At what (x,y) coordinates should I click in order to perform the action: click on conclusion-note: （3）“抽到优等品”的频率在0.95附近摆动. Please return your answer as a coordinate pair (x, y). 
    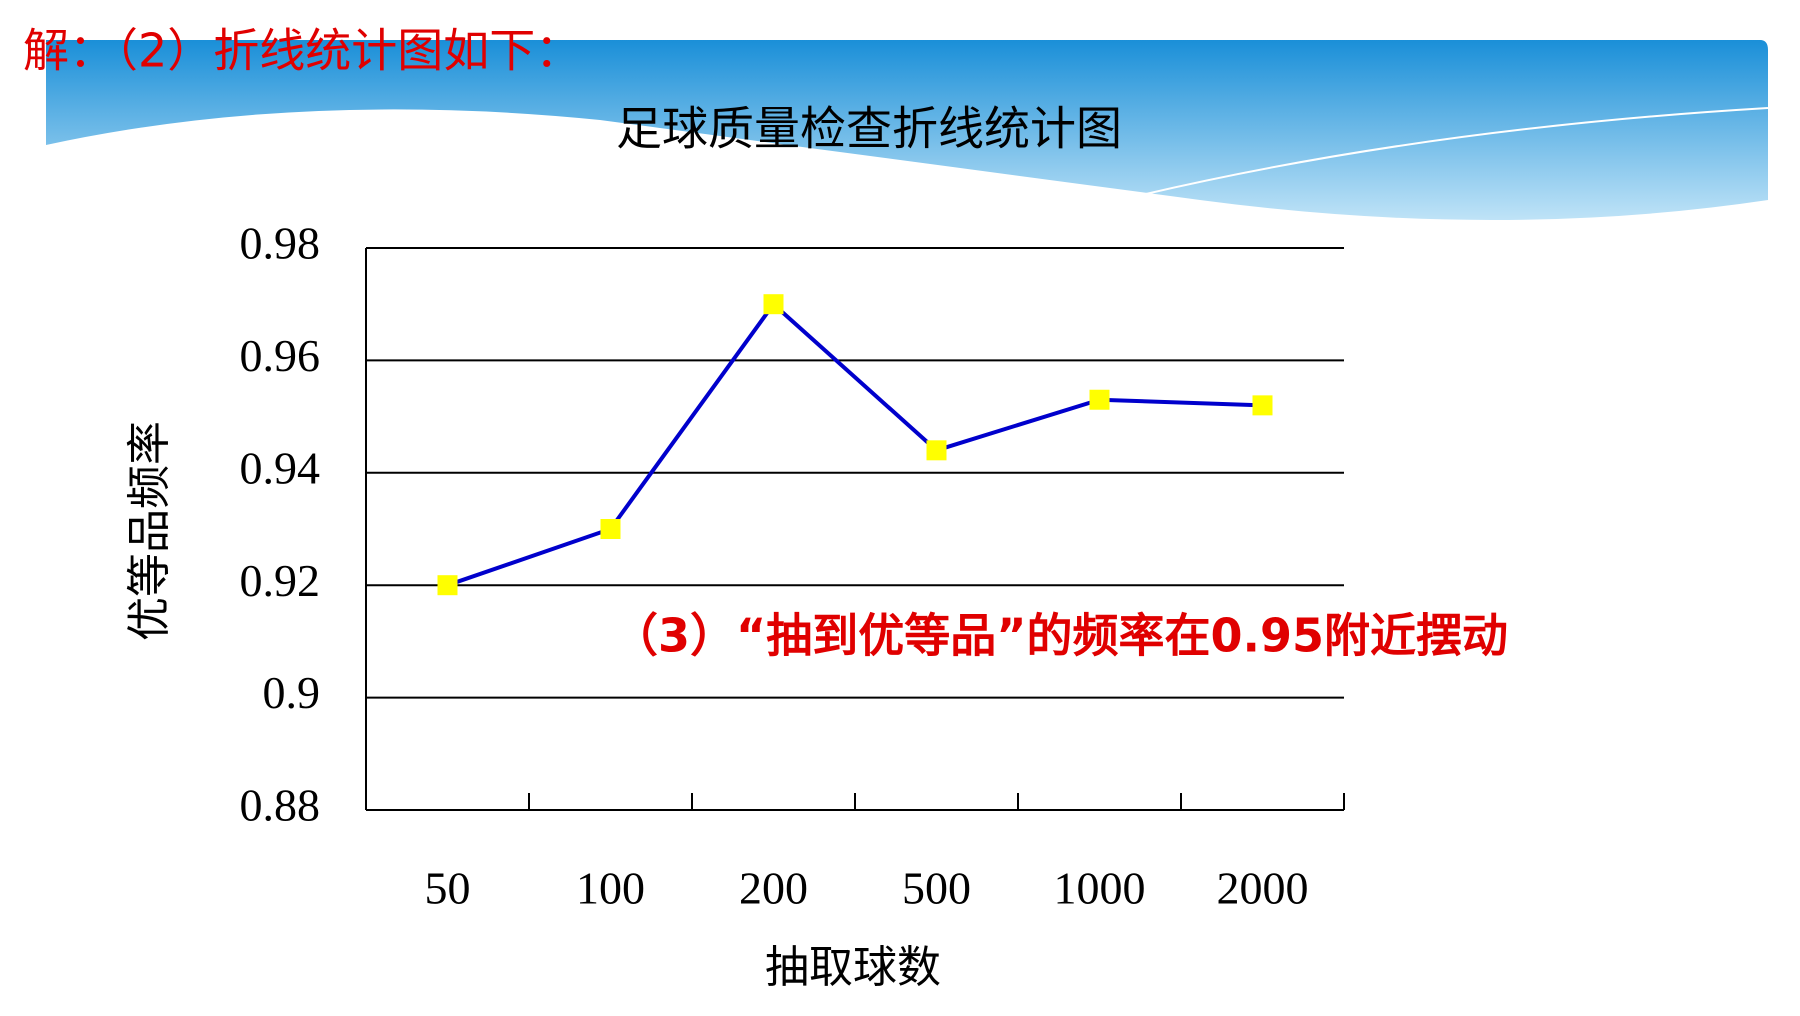
    Looking at the image, I should click on (1060, 636).